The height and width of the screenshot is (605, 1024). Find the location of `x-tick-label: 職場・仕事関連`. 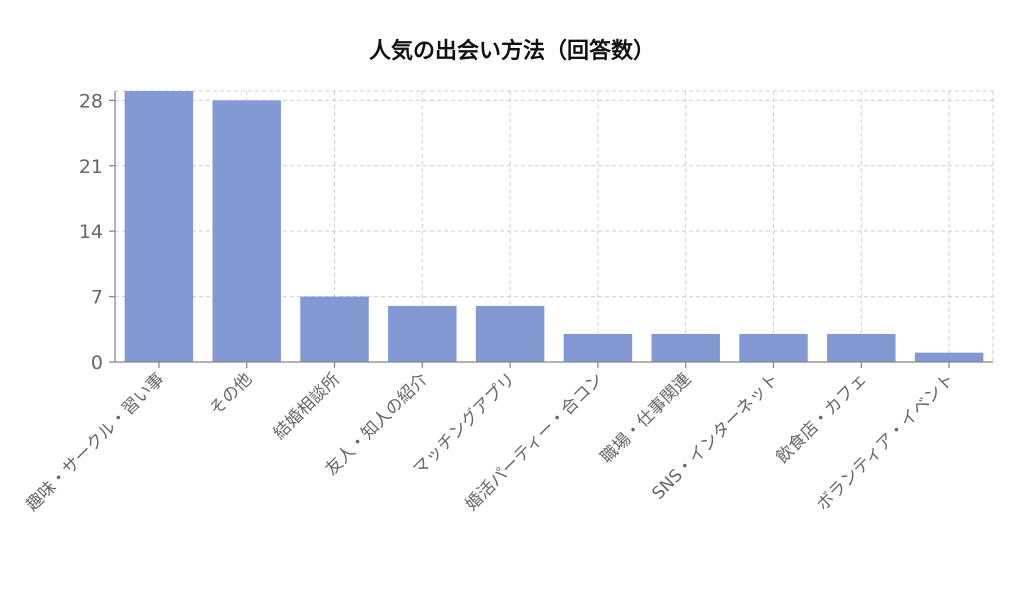

x-tick-label: 職場・仕事関連 is located at coordinates (646, 418).